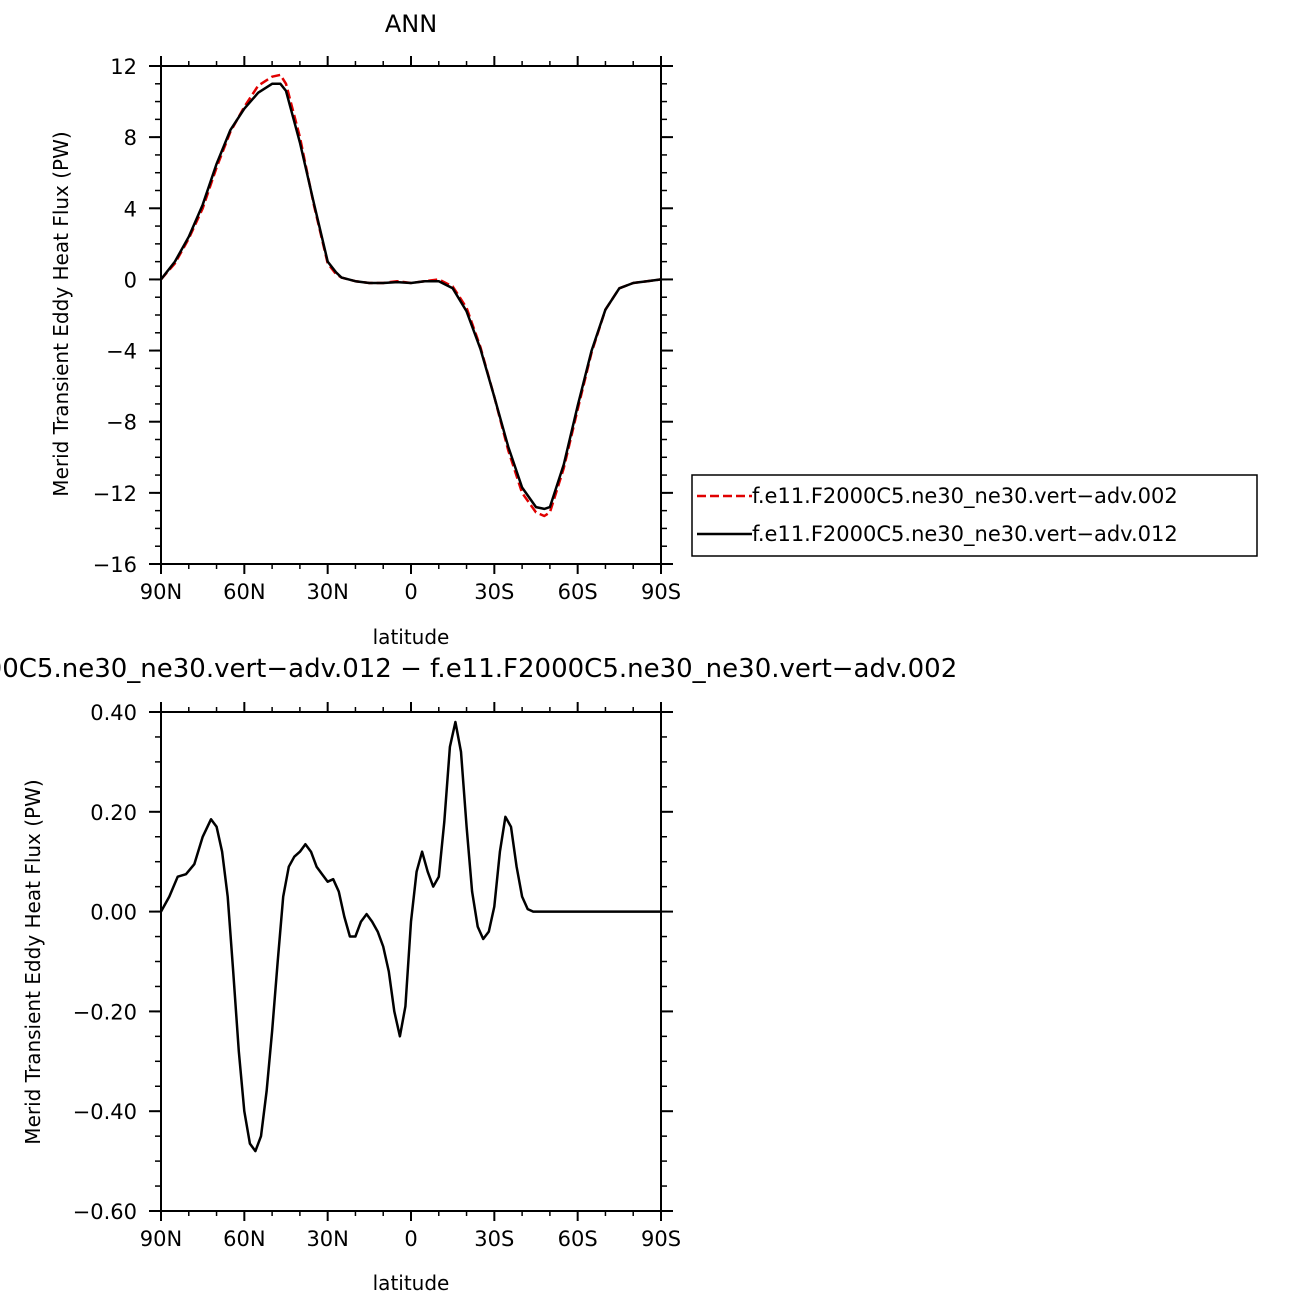 This screenshot has height=1303, width=1305. I want to click on bottom-x-tick-label: 60S, so click(578, 1239).